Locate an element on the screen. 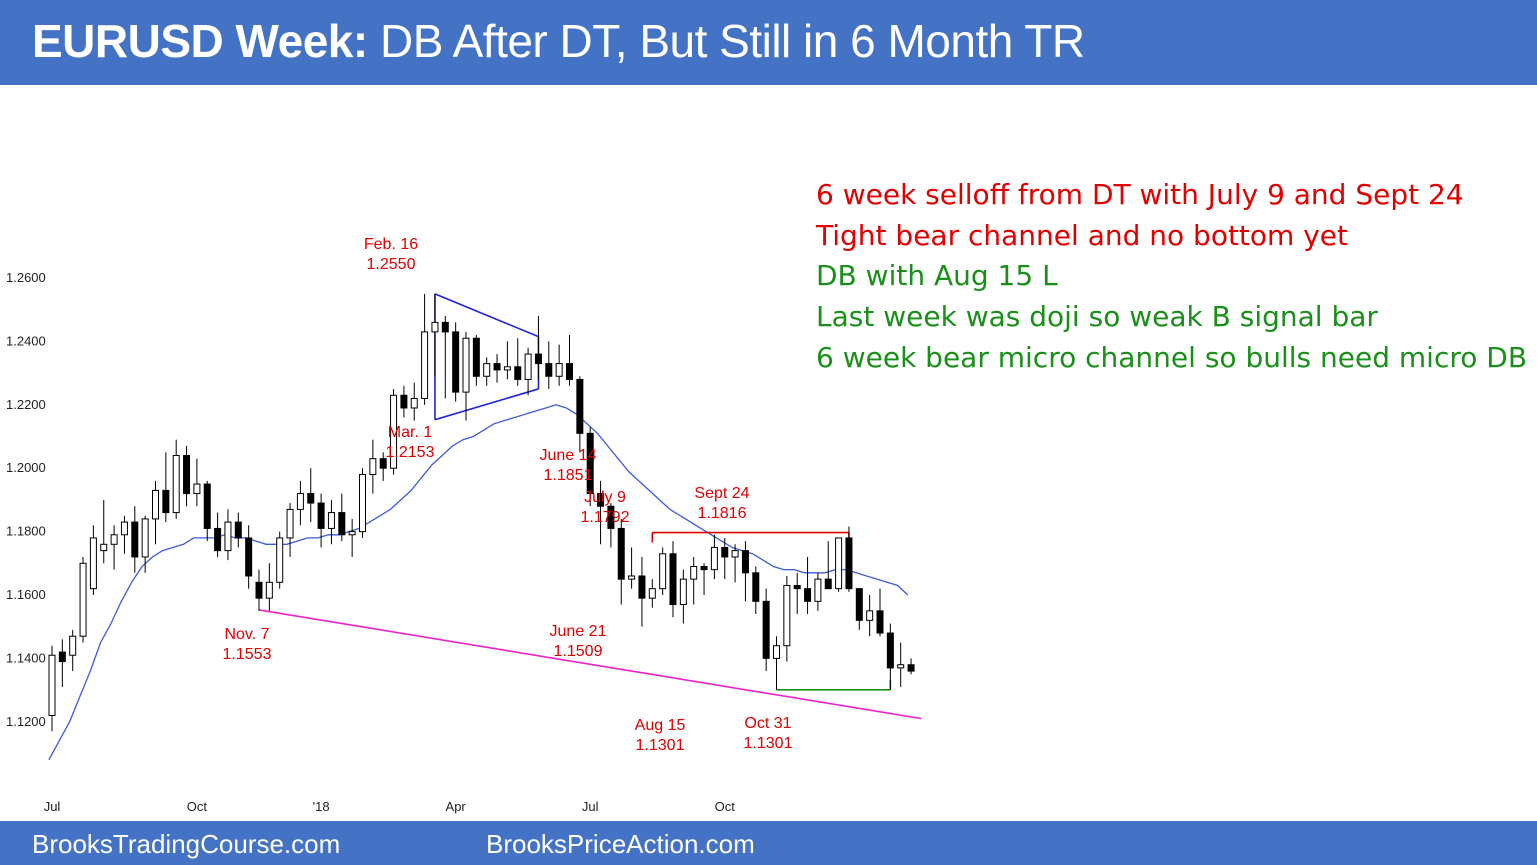 This screenshot has width=1537, height=865. x-tick-label: Jul is located at coordinates (52, 806).